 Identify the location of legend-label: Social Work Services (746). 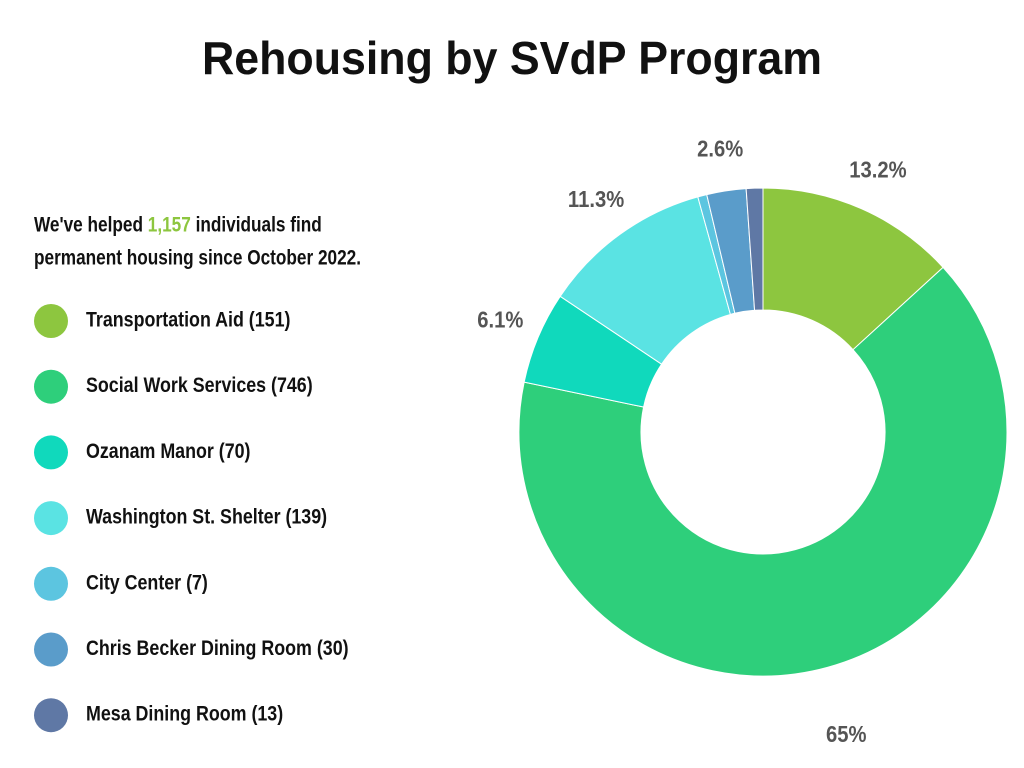
(199, 386).